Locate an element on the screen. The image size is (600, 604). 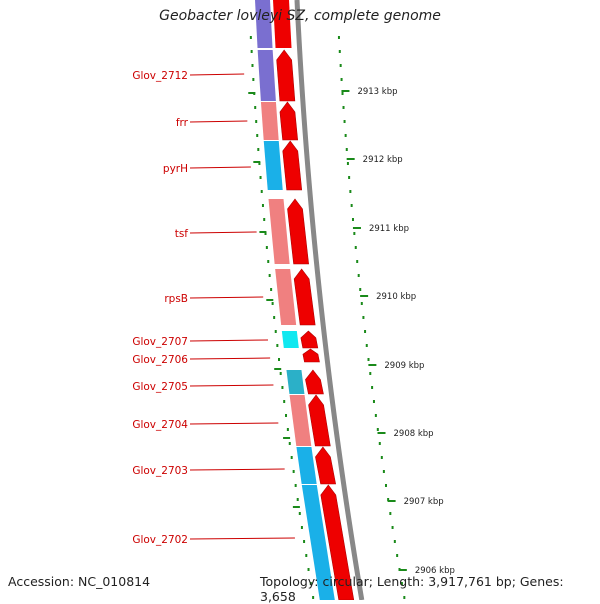
label-leader-tsf is located at coordinates (223, 232).